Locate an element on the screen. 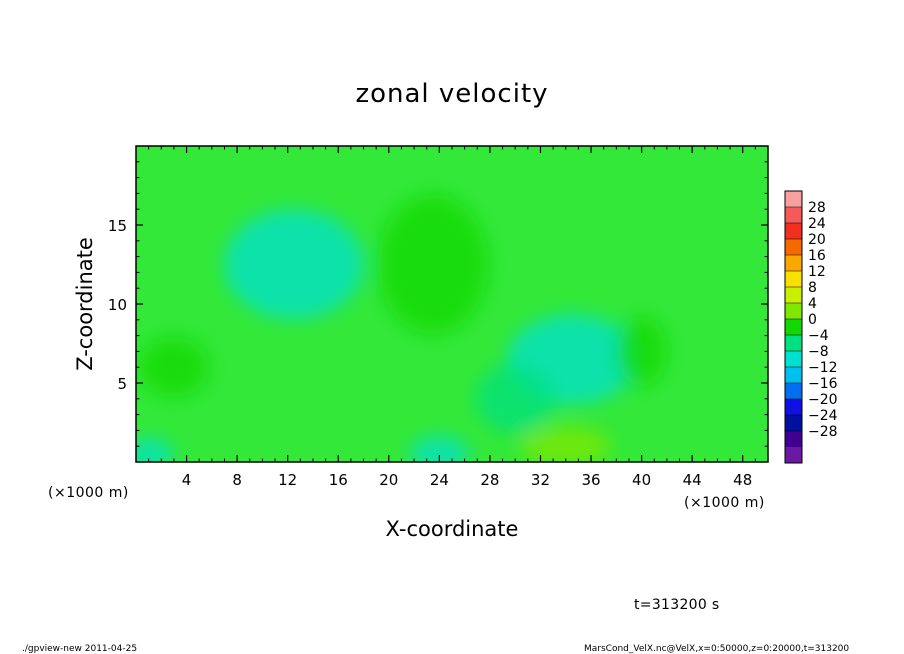 The height and width of the screenshot is (654, 904). colorbar-label: −4 is located at coordinates (818, 336).